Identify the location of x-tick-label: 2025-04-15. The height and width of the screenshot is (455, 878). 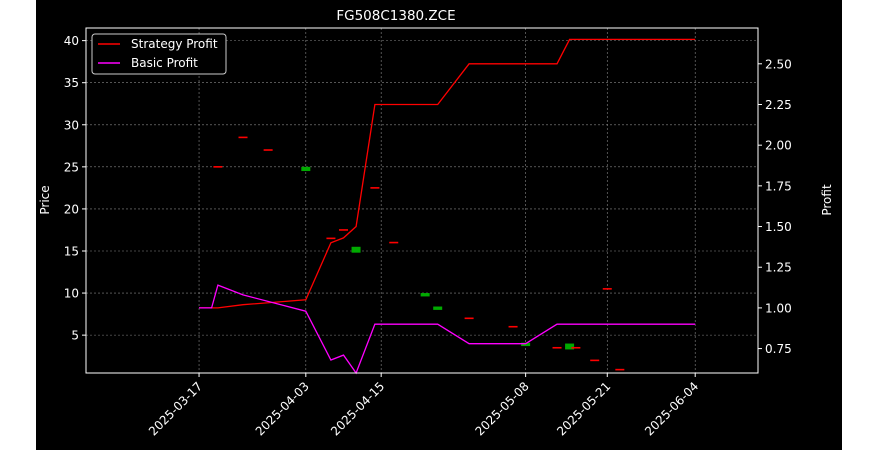
(357, 408).